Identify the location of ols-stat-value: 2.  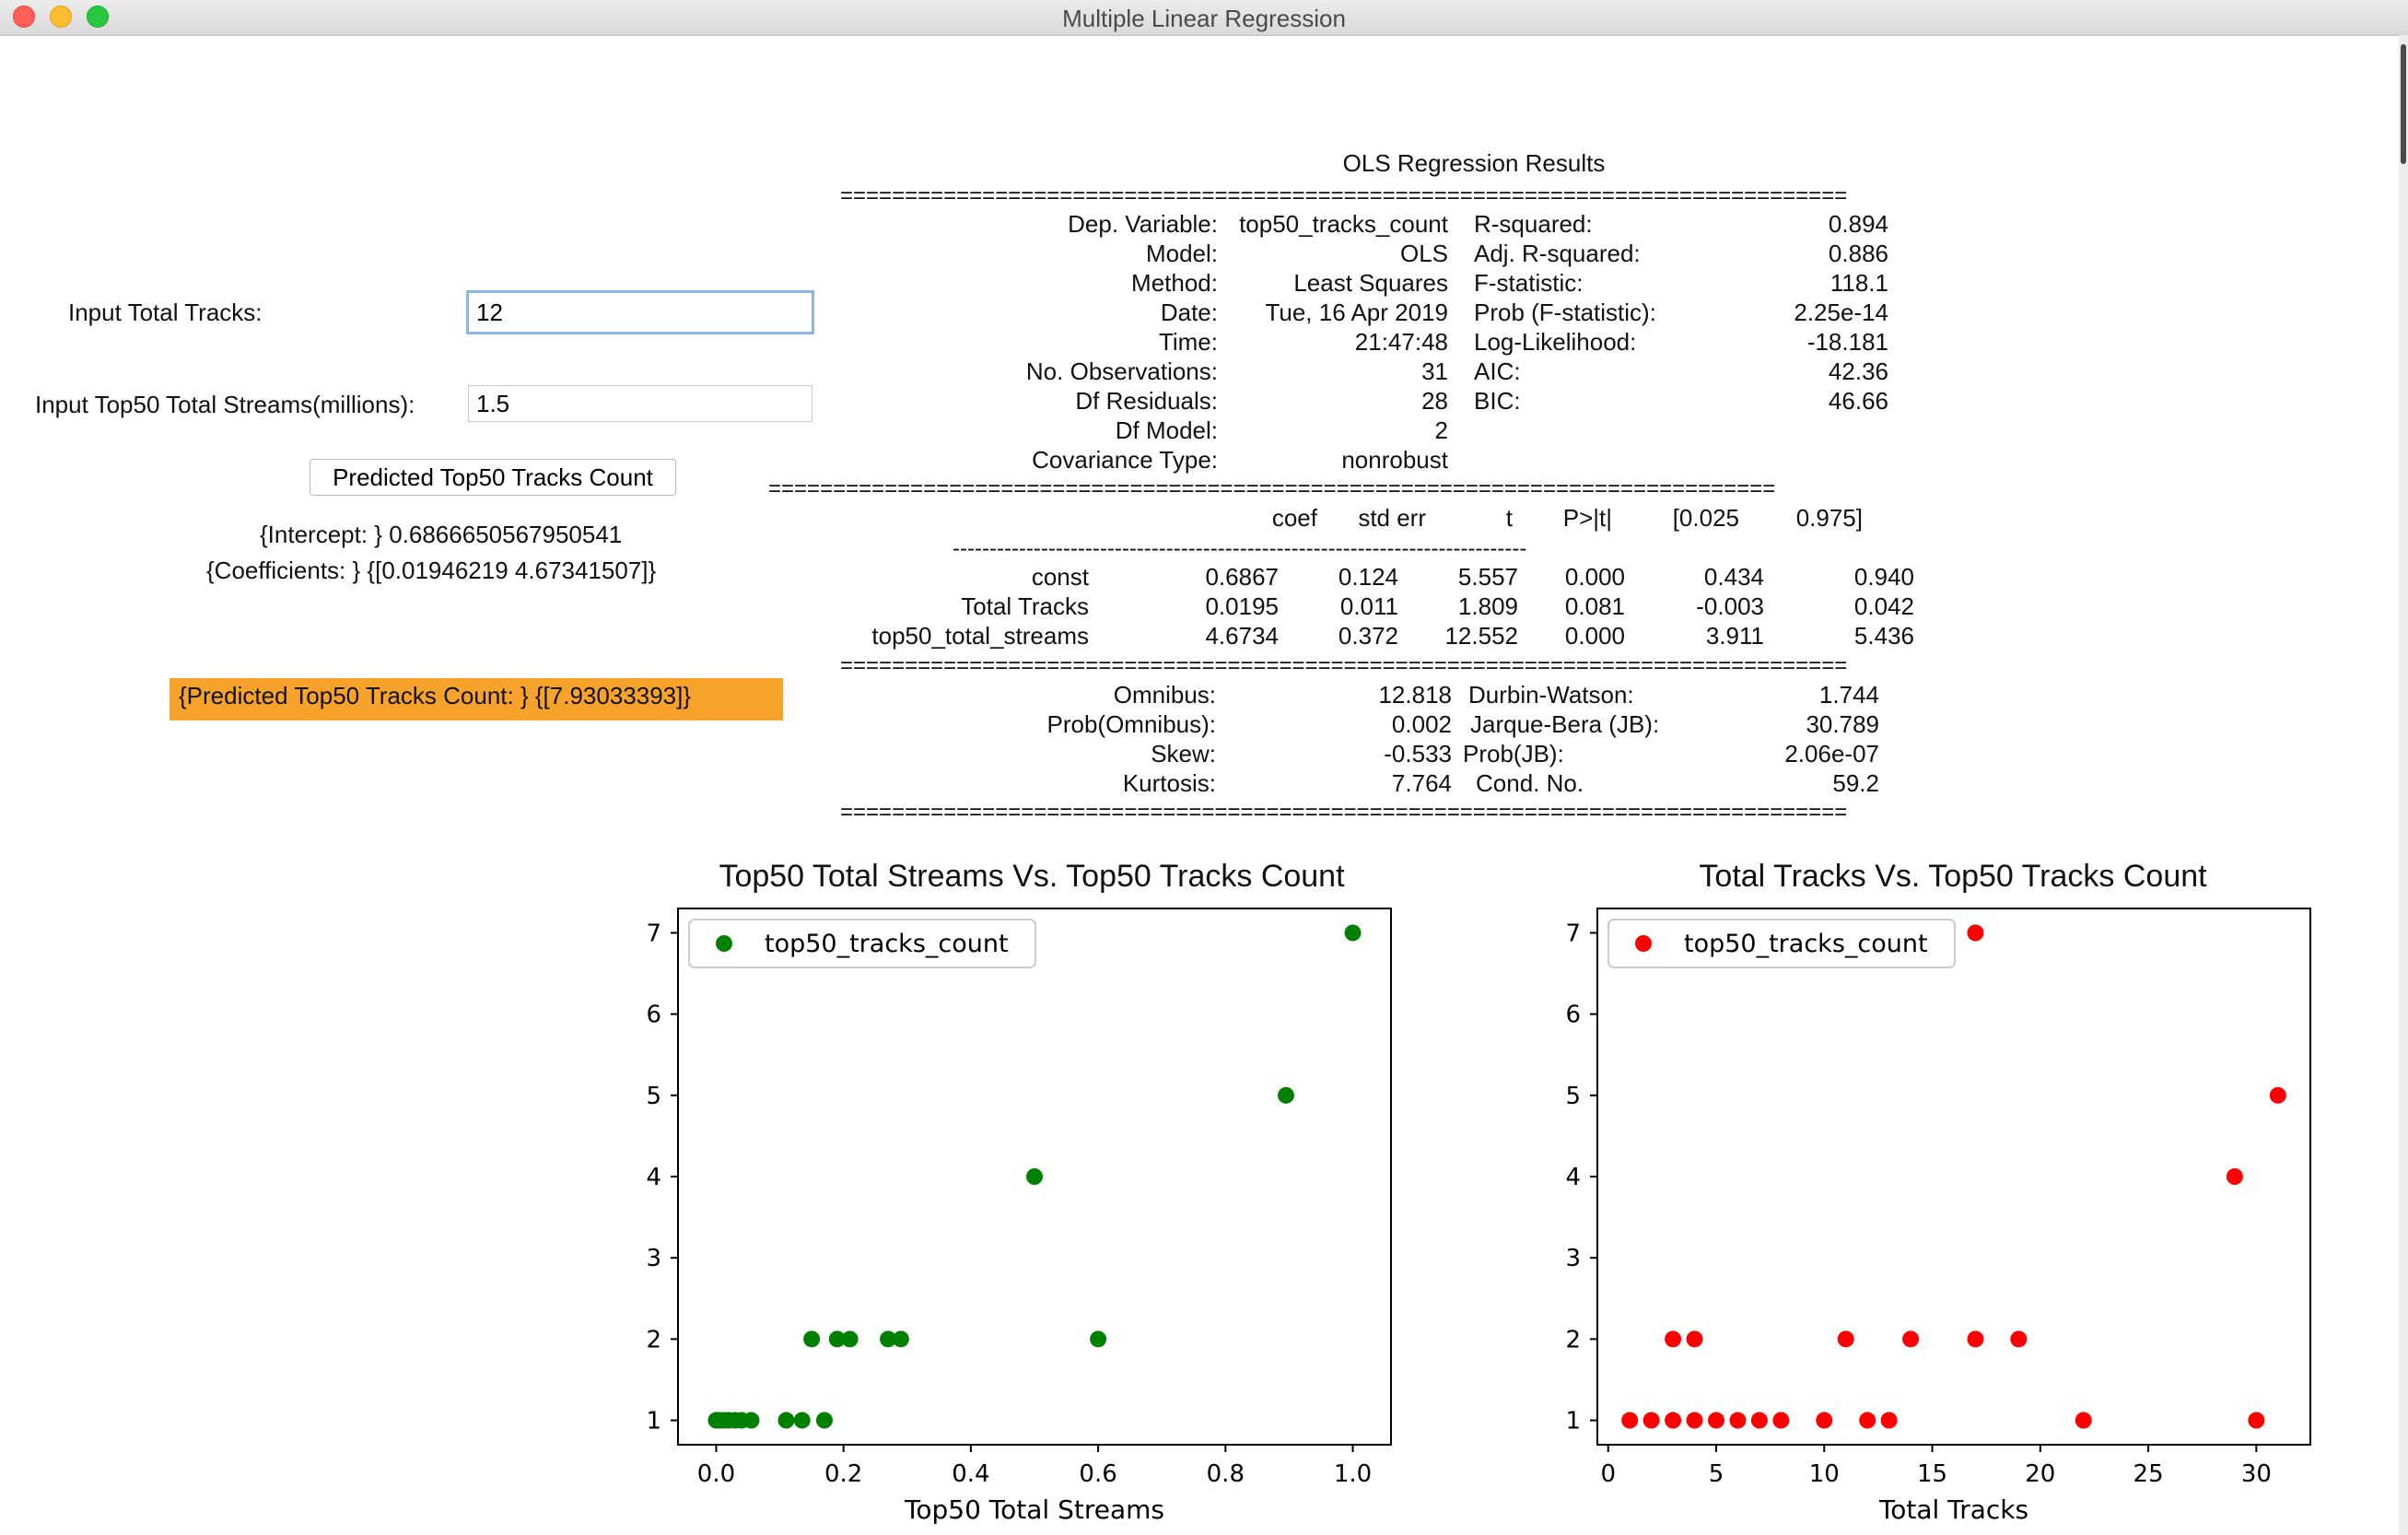
(1441, 430).